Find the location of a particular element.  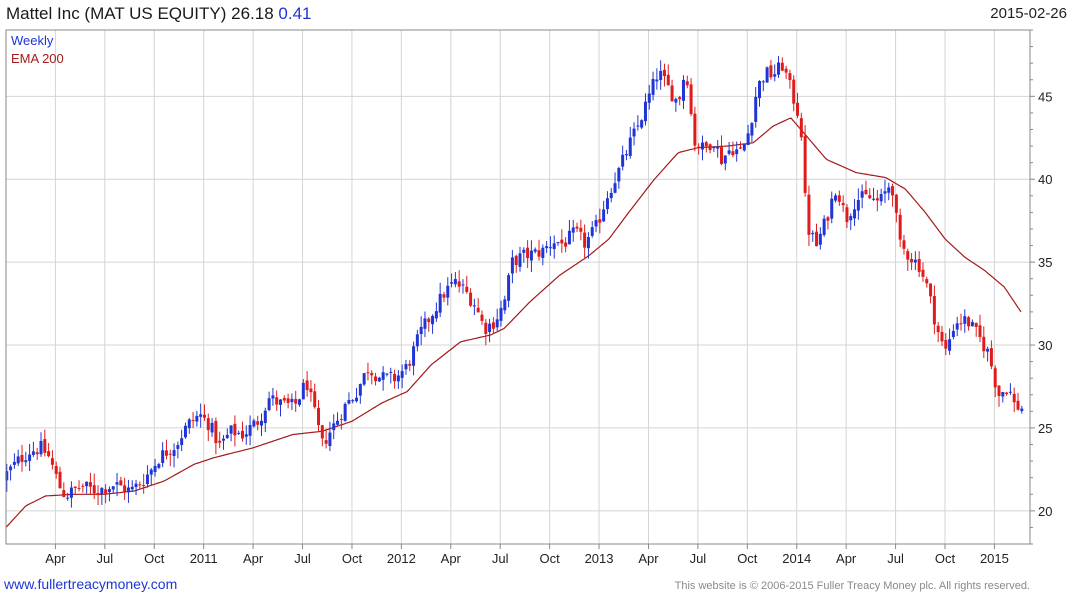

legend-ema: EMA 200 is located at coordinates (37, 58).